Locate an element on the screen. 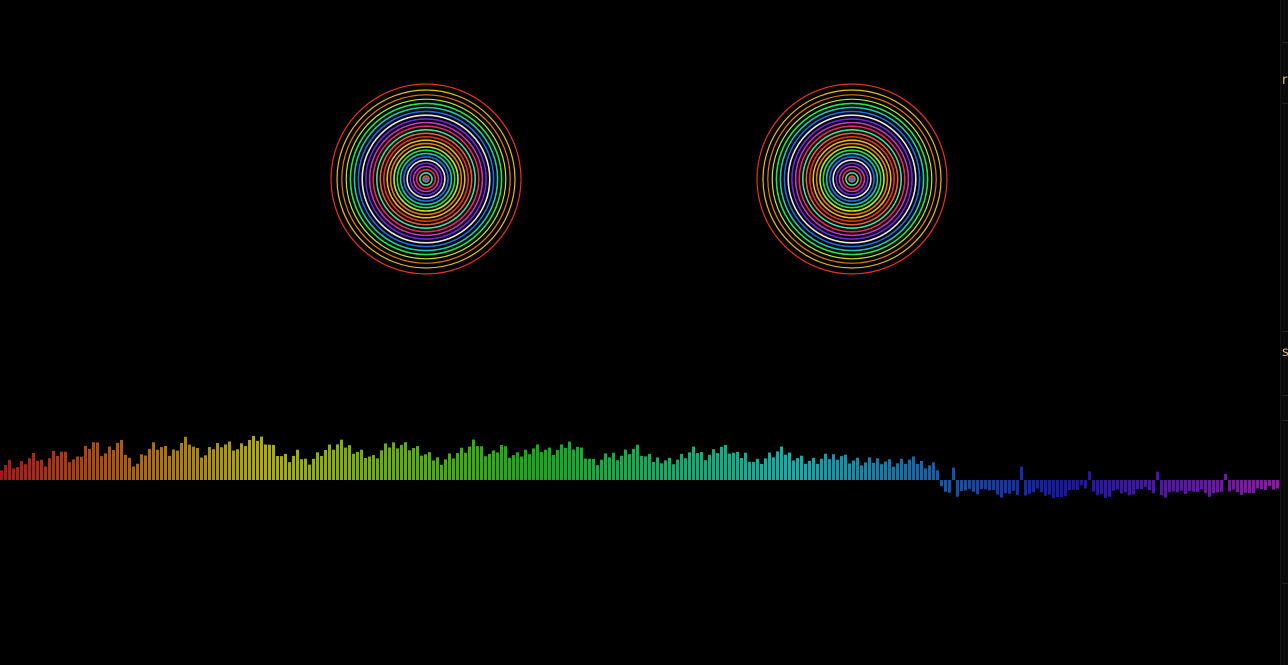  panel-text-fragment: r is located at coordinates (1285, 80).